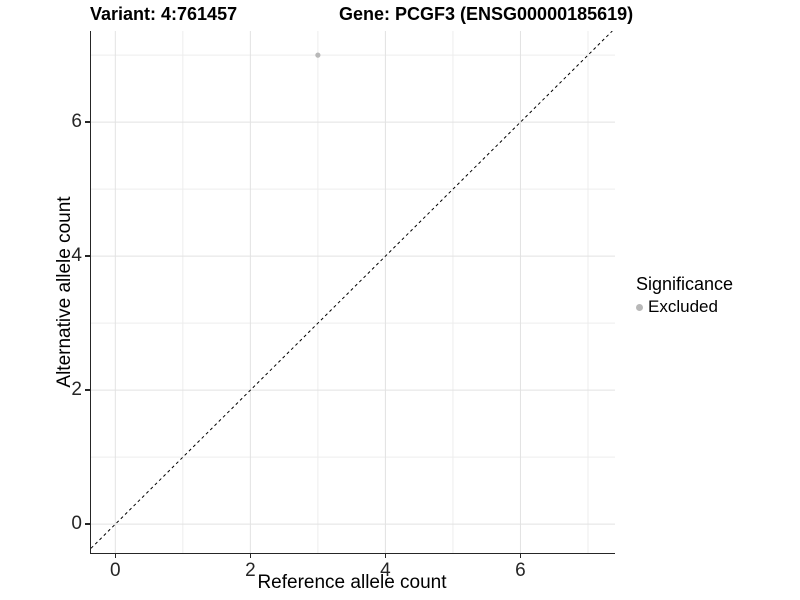 The height and width of the screenshot is (600, 800). I want to click on data-point, so click(317, 55).